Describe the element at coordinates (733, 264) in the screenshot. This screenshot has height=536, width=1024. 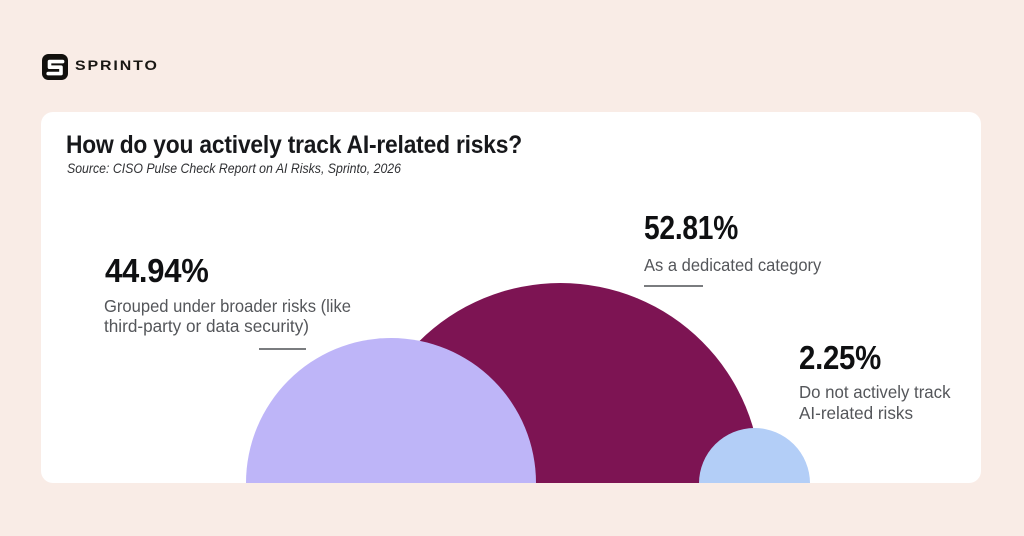
I see `stat-dedicated-category-label: As a dedicated category` at that location.